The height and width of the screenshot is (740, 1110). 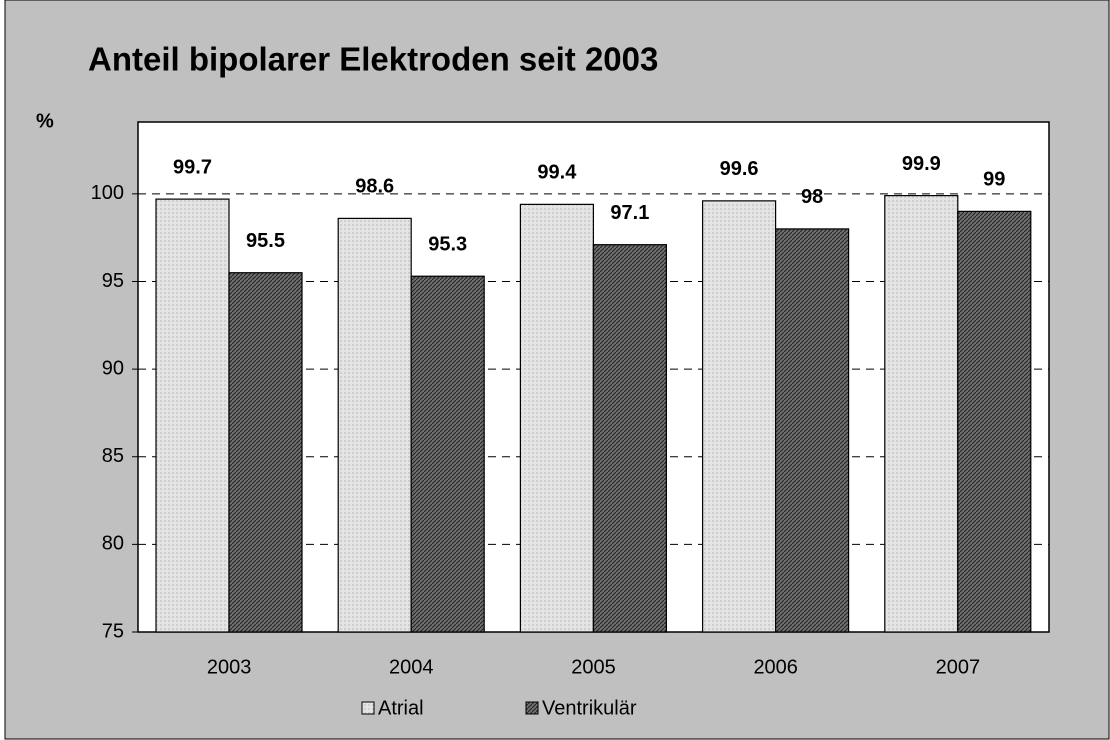 I want to click on y-tick-label: 75, so click(x=113, y=631).